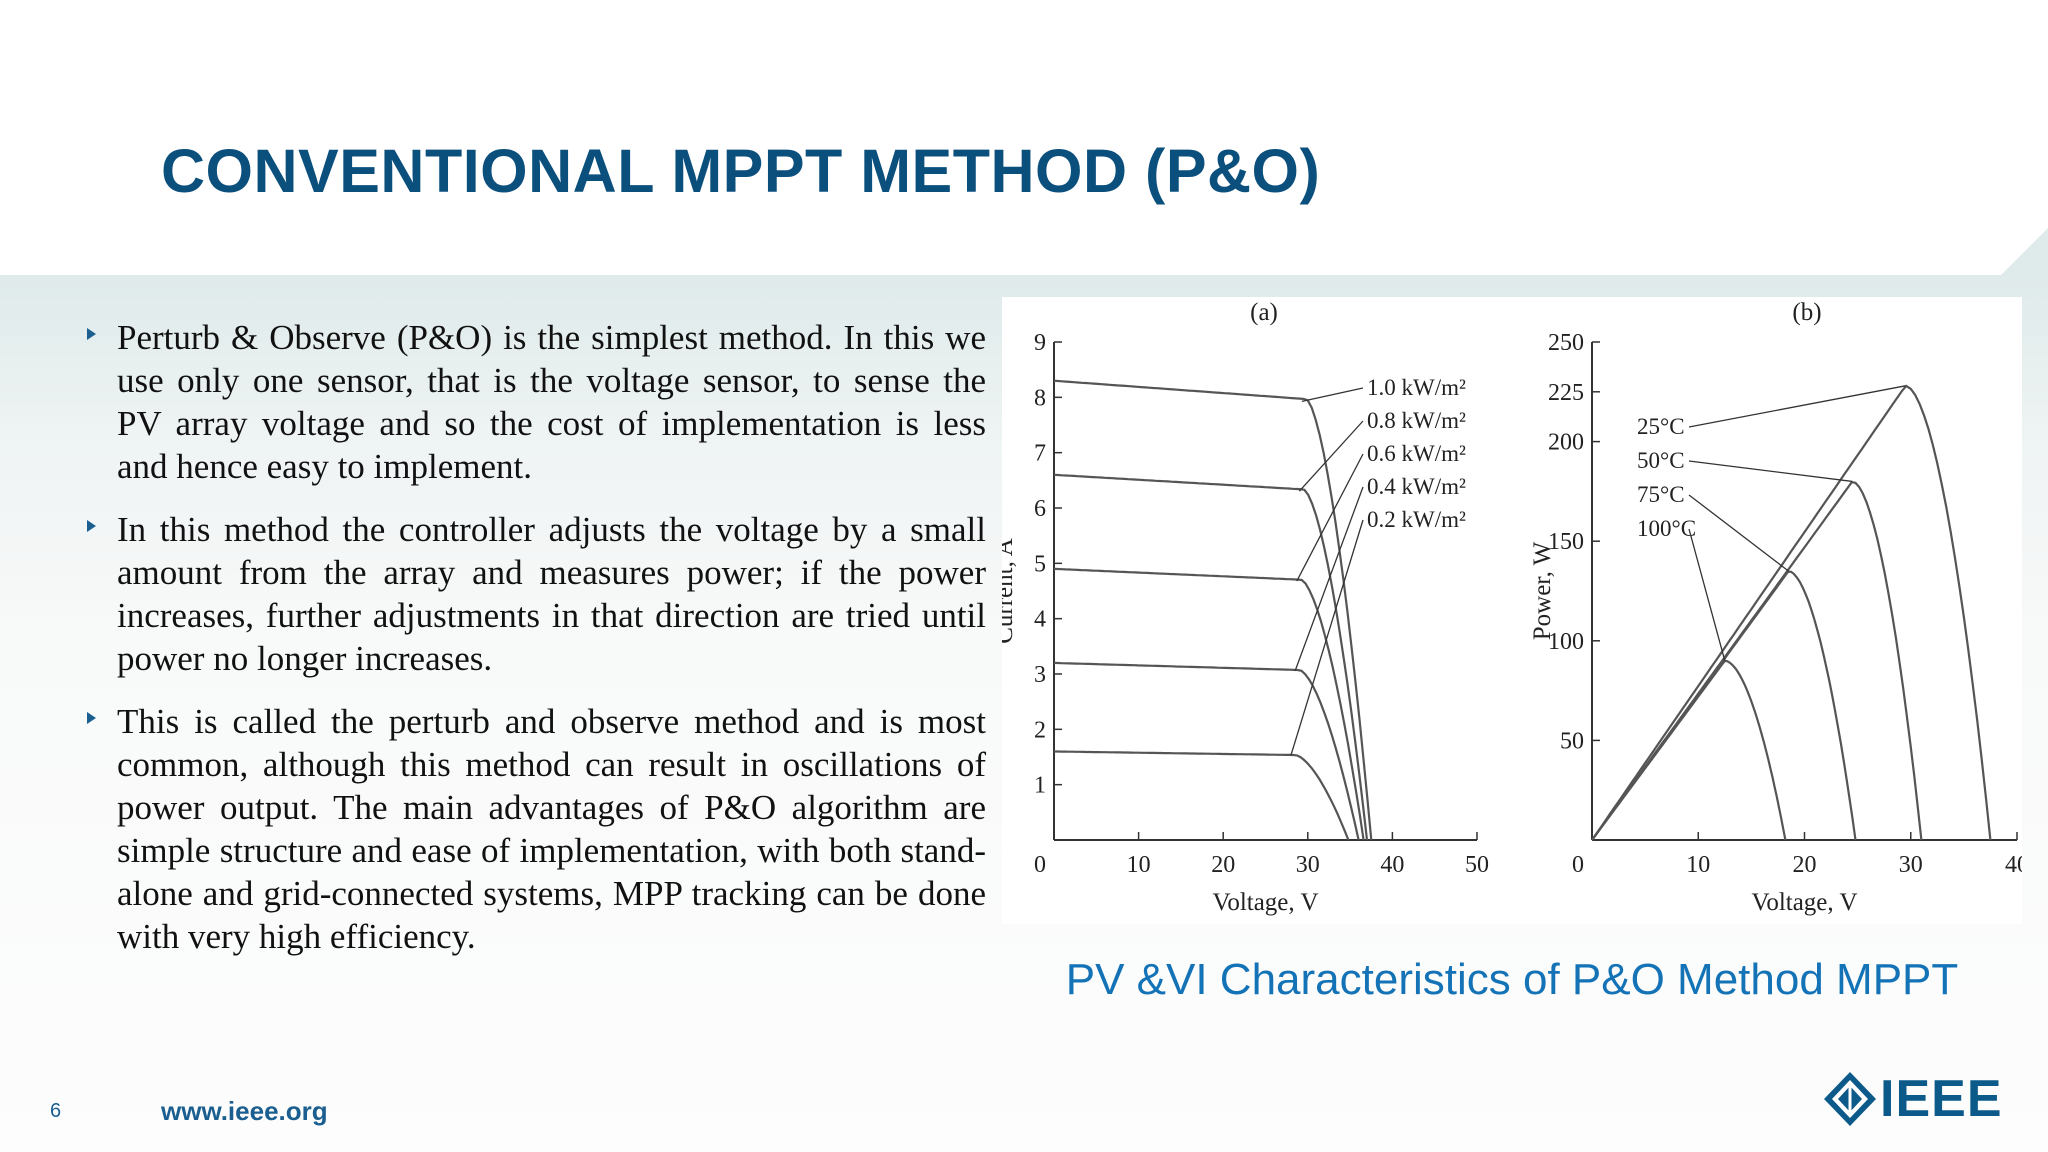  What do you see at coordinates (1416, 519) in the screenshot?
I see `iv-series-label: 0.2 kW/m²` at bounding box center [1416, 519].